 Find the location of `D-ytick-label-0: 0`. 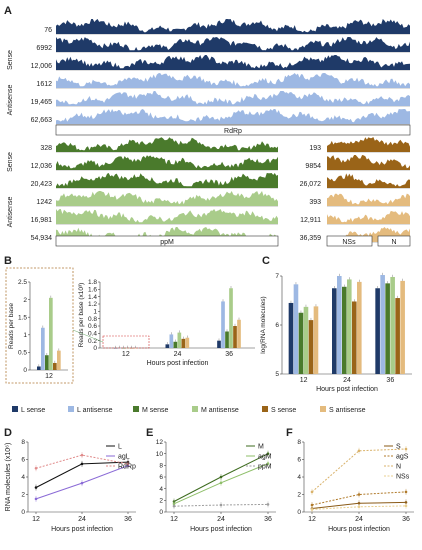

D-ytick-label-0: 0 is located at coordinates (23, 512).